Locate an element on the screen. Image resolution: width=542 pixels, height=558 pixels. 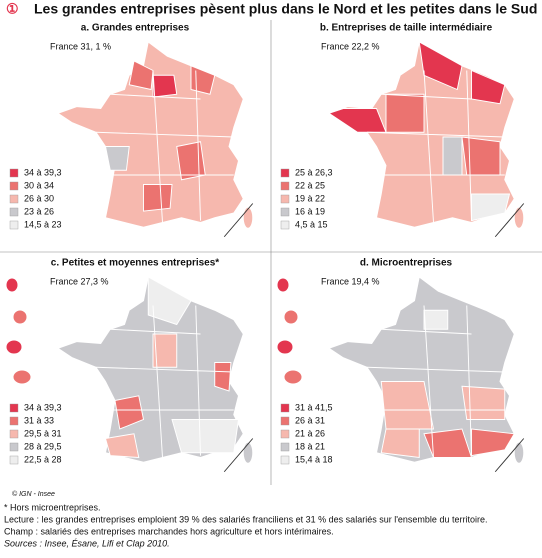
legend-label: 15,4 à 18 is located at coordinates (314, 459).